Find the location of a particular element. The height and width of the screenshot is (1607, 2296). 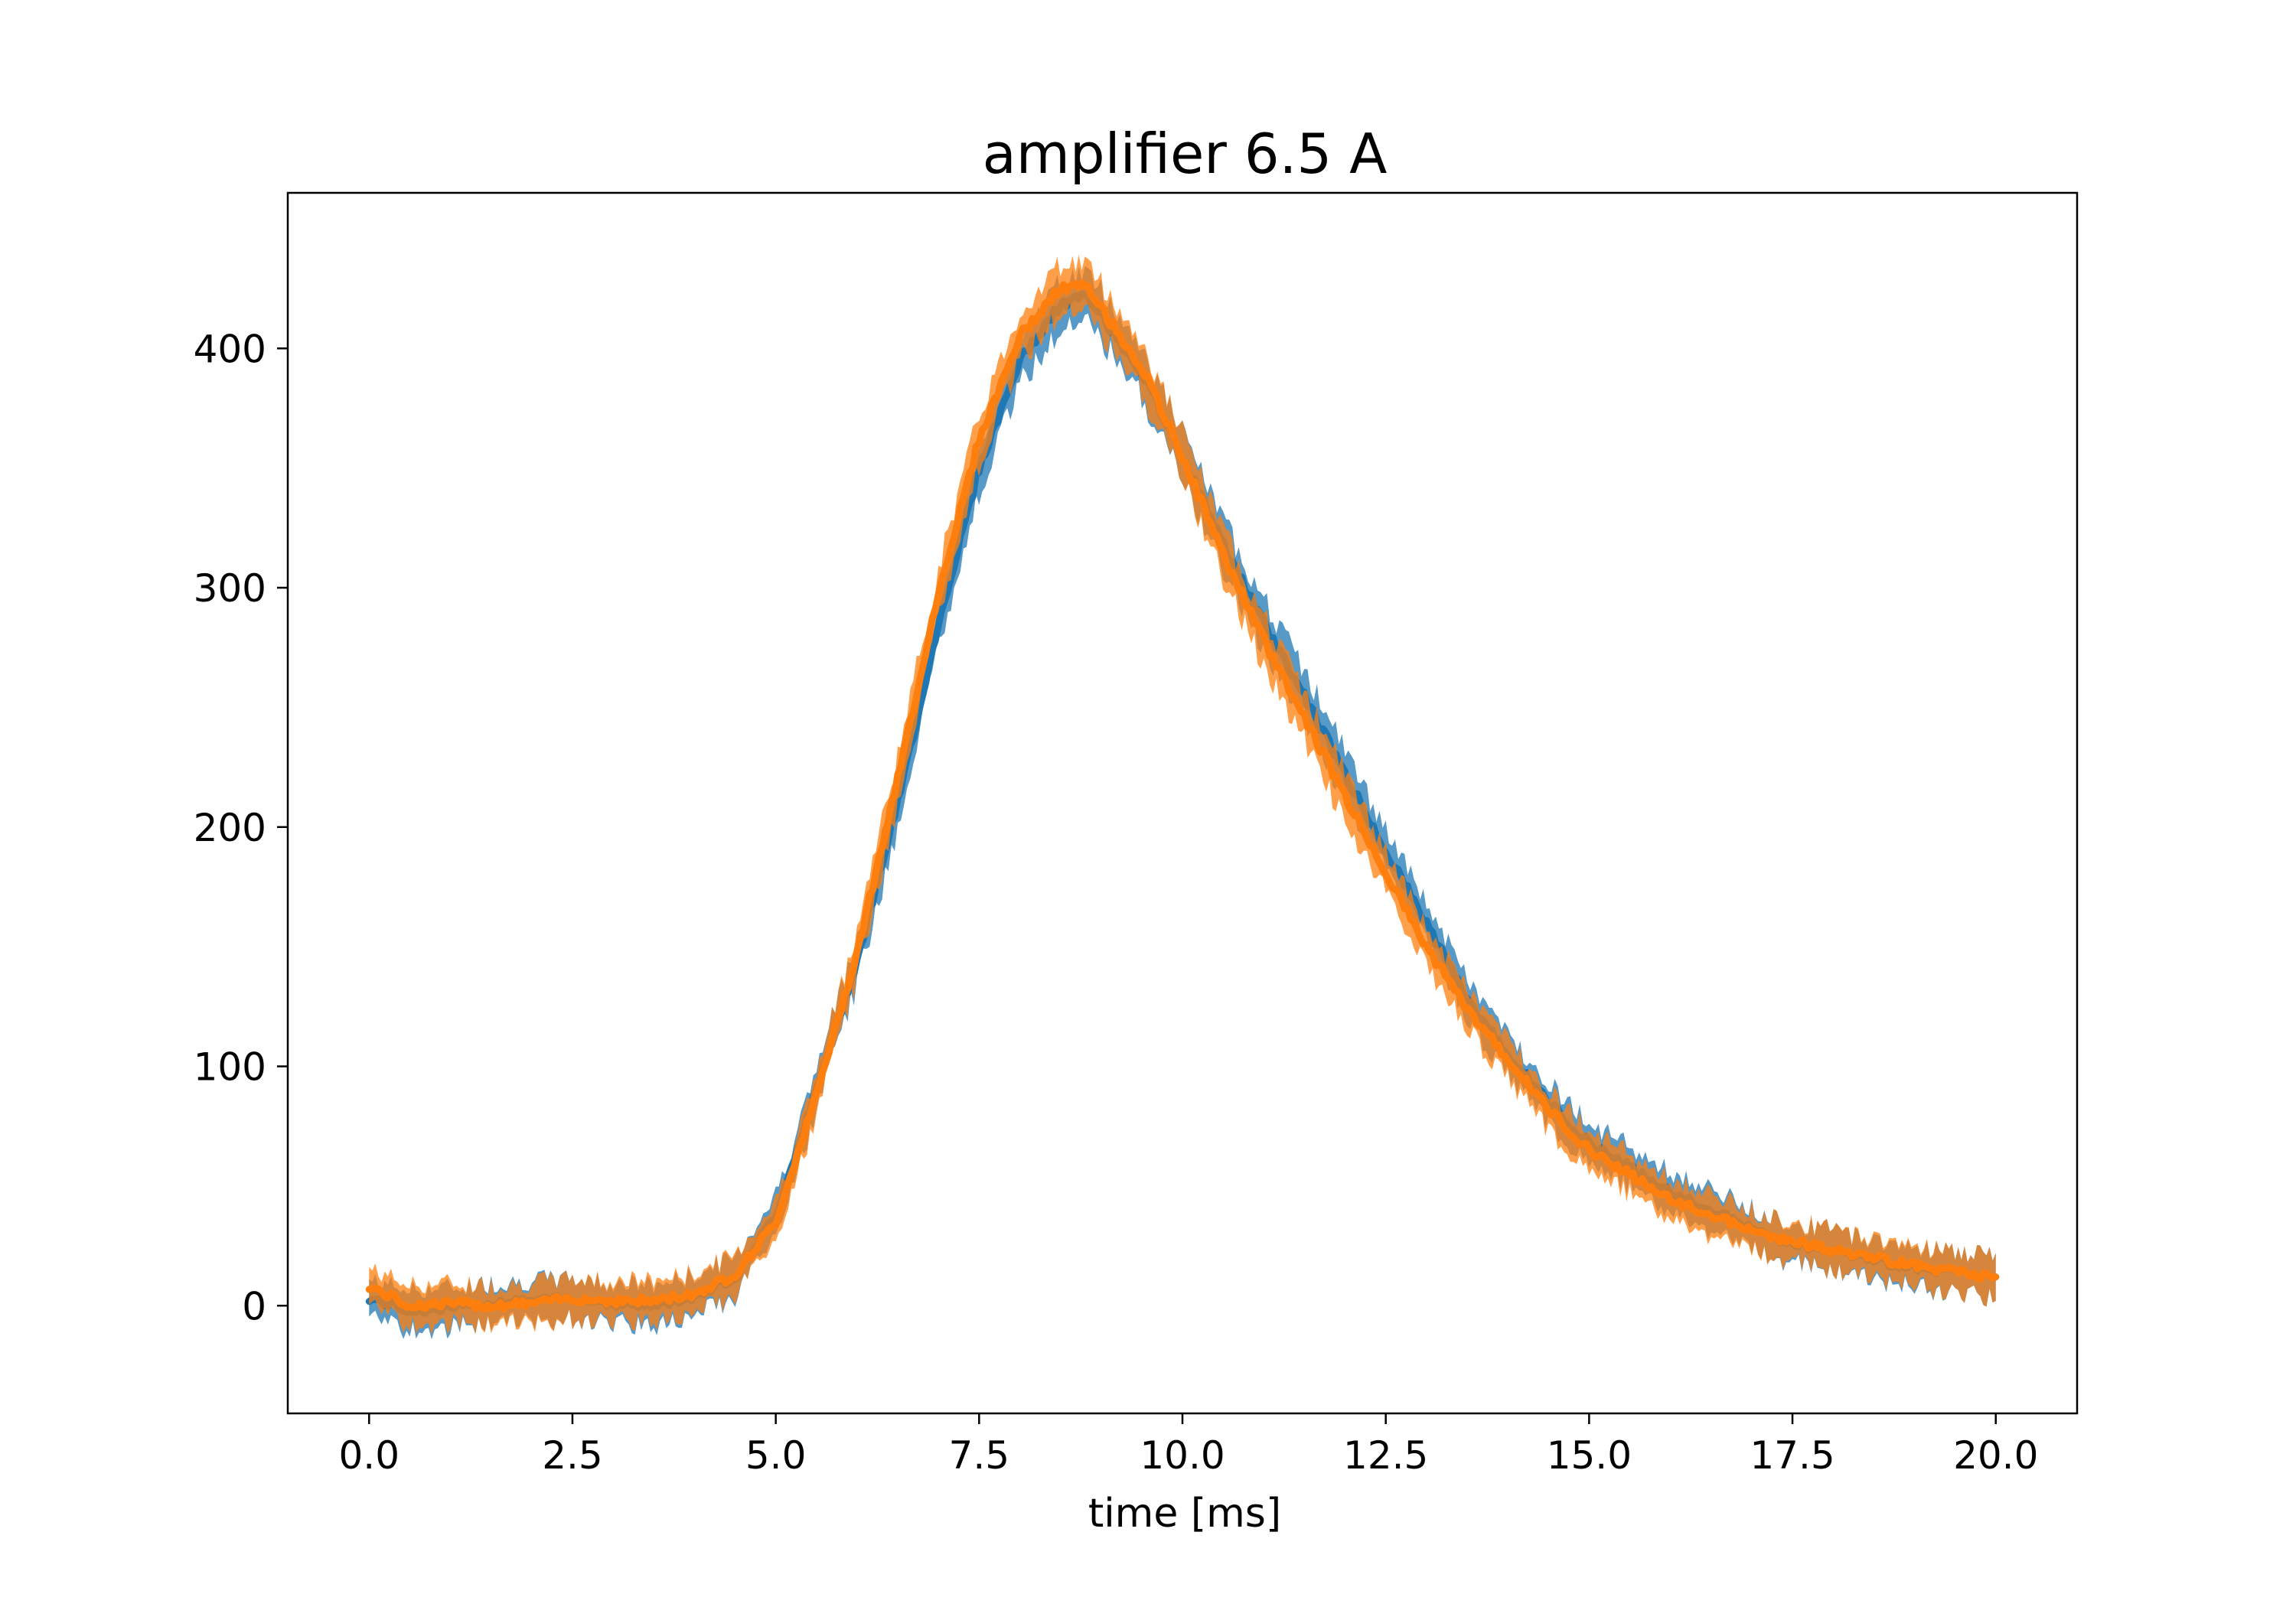

chart-title: amplifier 6.5 A is located at coordinates (1185, 154).